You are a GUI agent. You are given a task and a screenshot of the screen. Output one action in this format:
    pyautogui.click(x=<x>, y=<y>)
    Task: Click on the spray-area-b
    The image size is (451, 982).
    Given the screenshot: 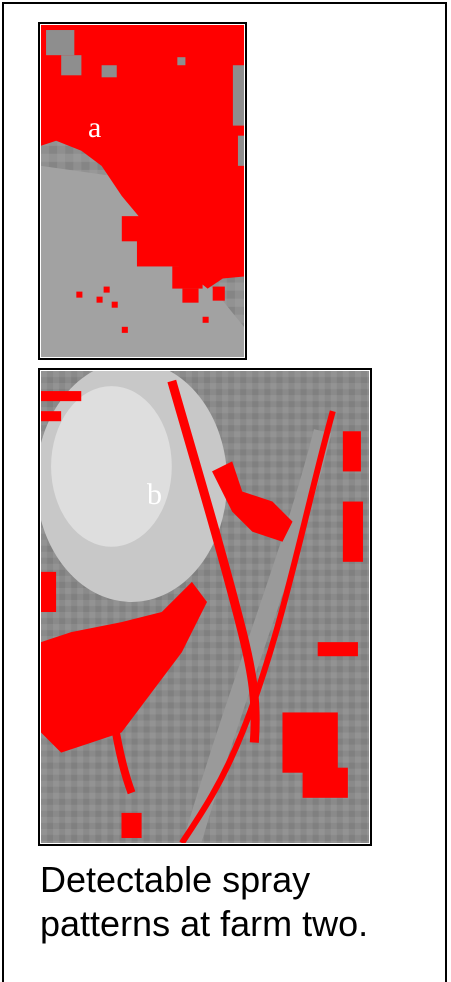 What is the action you would take?
    pyautogui.click(x=124, y=667)
    